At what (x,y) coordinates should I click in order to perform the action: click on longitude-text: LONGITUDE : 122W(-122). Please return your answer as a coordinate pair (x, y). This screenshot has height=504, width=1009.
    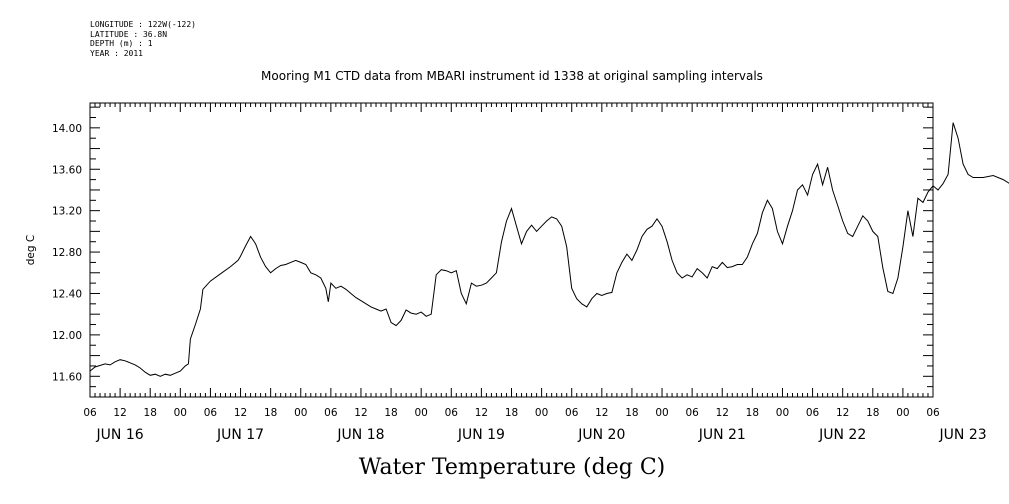
    Looking at the image, I should click on (143, 24).